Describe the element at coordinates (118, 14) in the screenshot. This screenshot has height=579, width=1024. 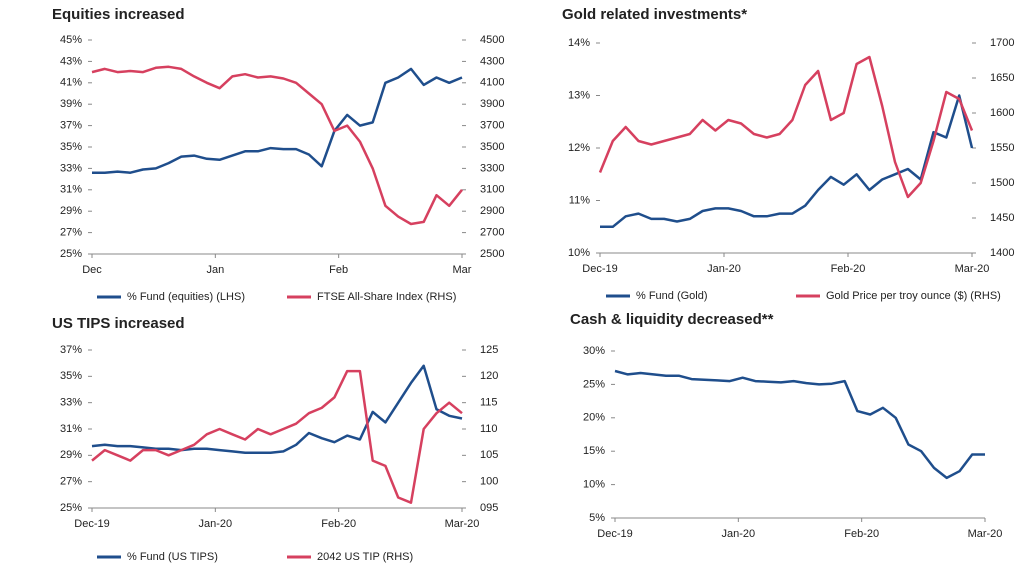
I see `chart-title: Equities increased` at that location.